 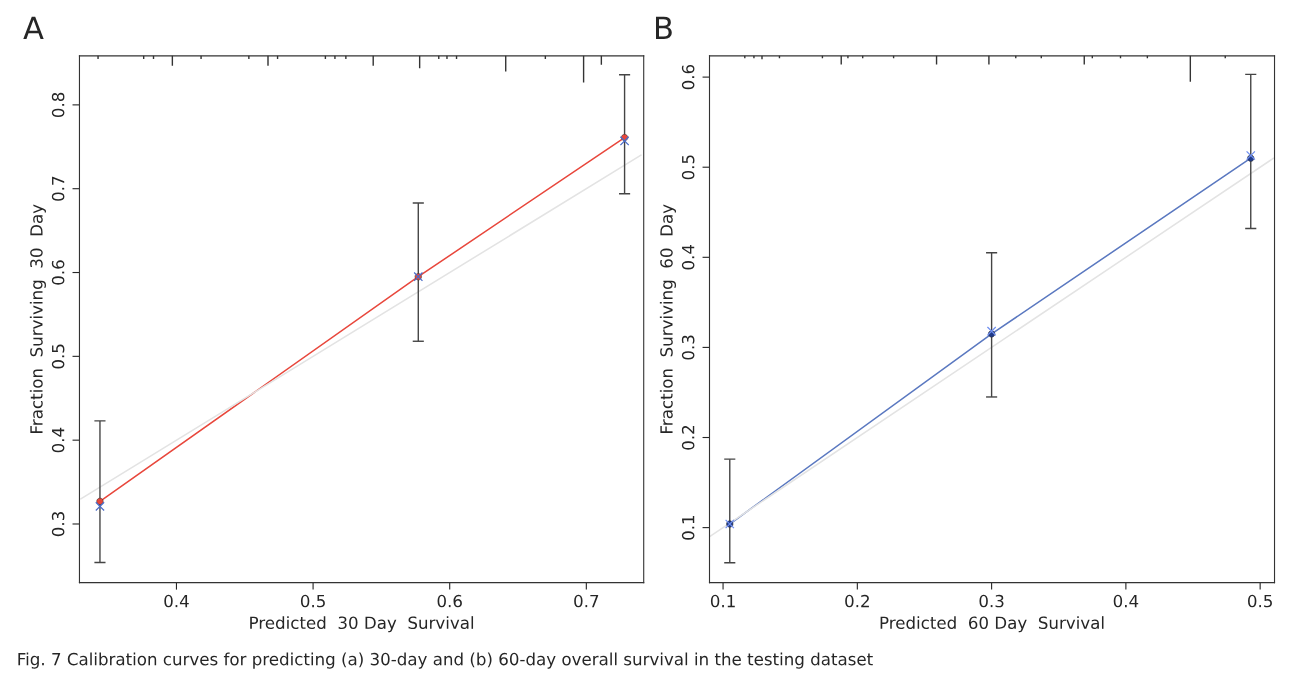 What do you see at coordinates (992, 624) in the screenshot?
I see `x-axis-title: Predicted 60 Day Survival` at bounding box center [992, 624].